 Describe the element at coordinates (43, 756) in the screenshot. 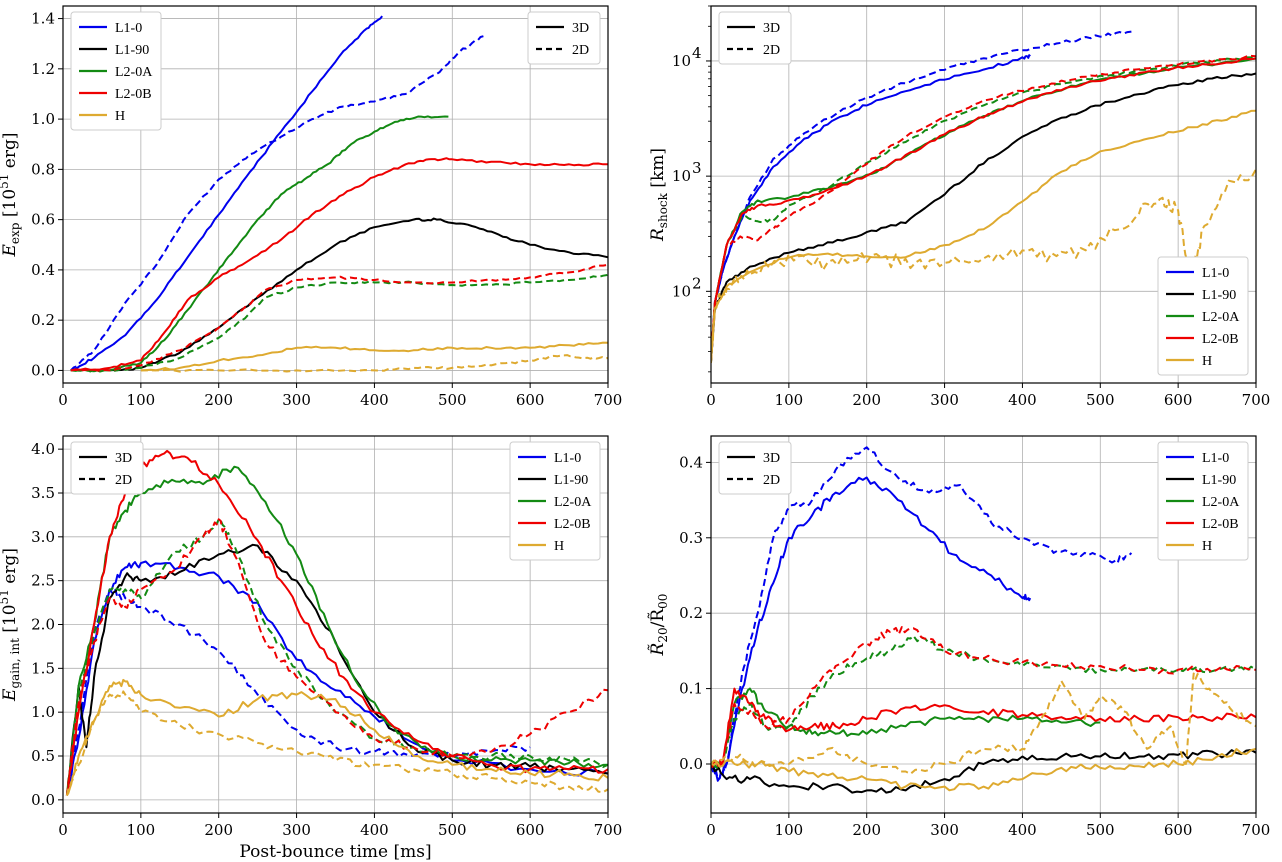

I see `y-tick-label: 0.5` at that location.